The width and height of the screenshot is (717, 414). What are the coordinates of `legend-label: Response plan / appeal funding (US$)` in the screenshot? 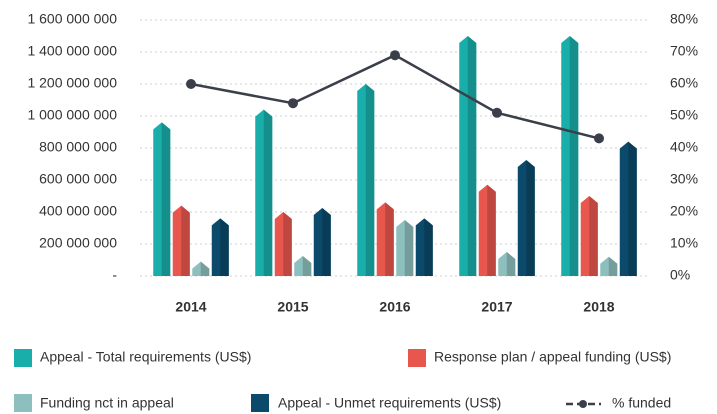 It's located at (552, 357).